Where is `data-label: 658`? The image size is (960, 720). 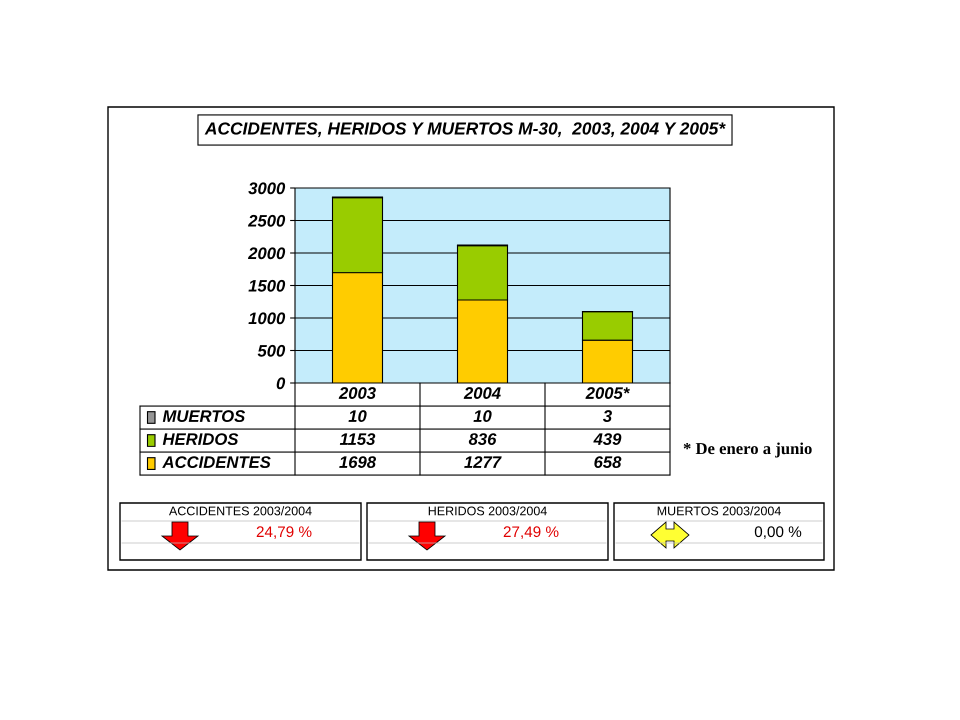 data-label: 658 is located at coordinates (608, 462).